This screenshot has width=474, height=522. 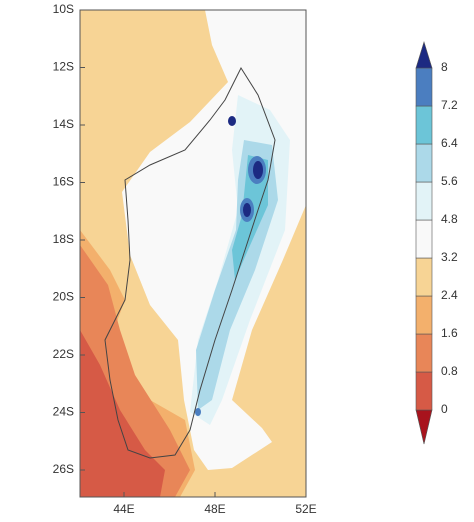 What do you see at coordinates (63, 469) in the screenshot?
I see `lat-tick-label: 26S` at bounding box center [63, 469].